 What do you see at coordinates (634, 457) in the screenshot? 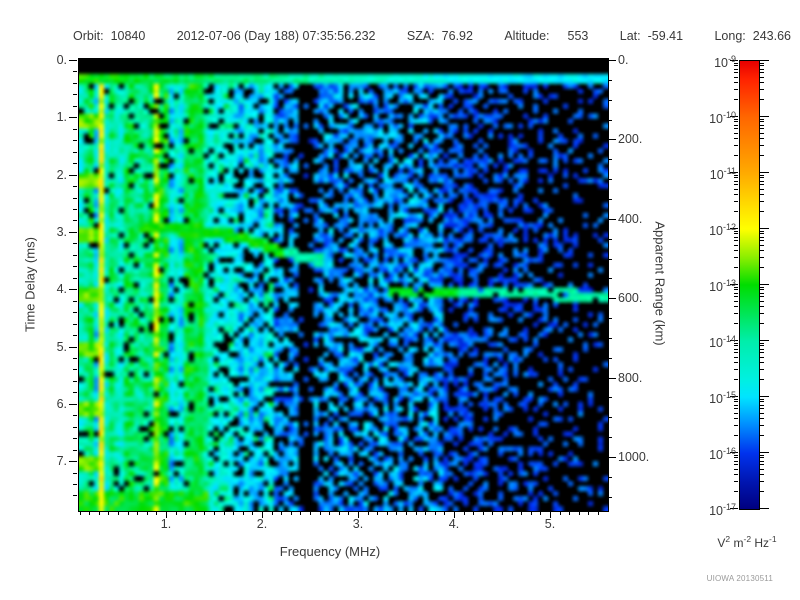
I see `right-axis-tick-label: 1000.` at bounding box center [634, 457].